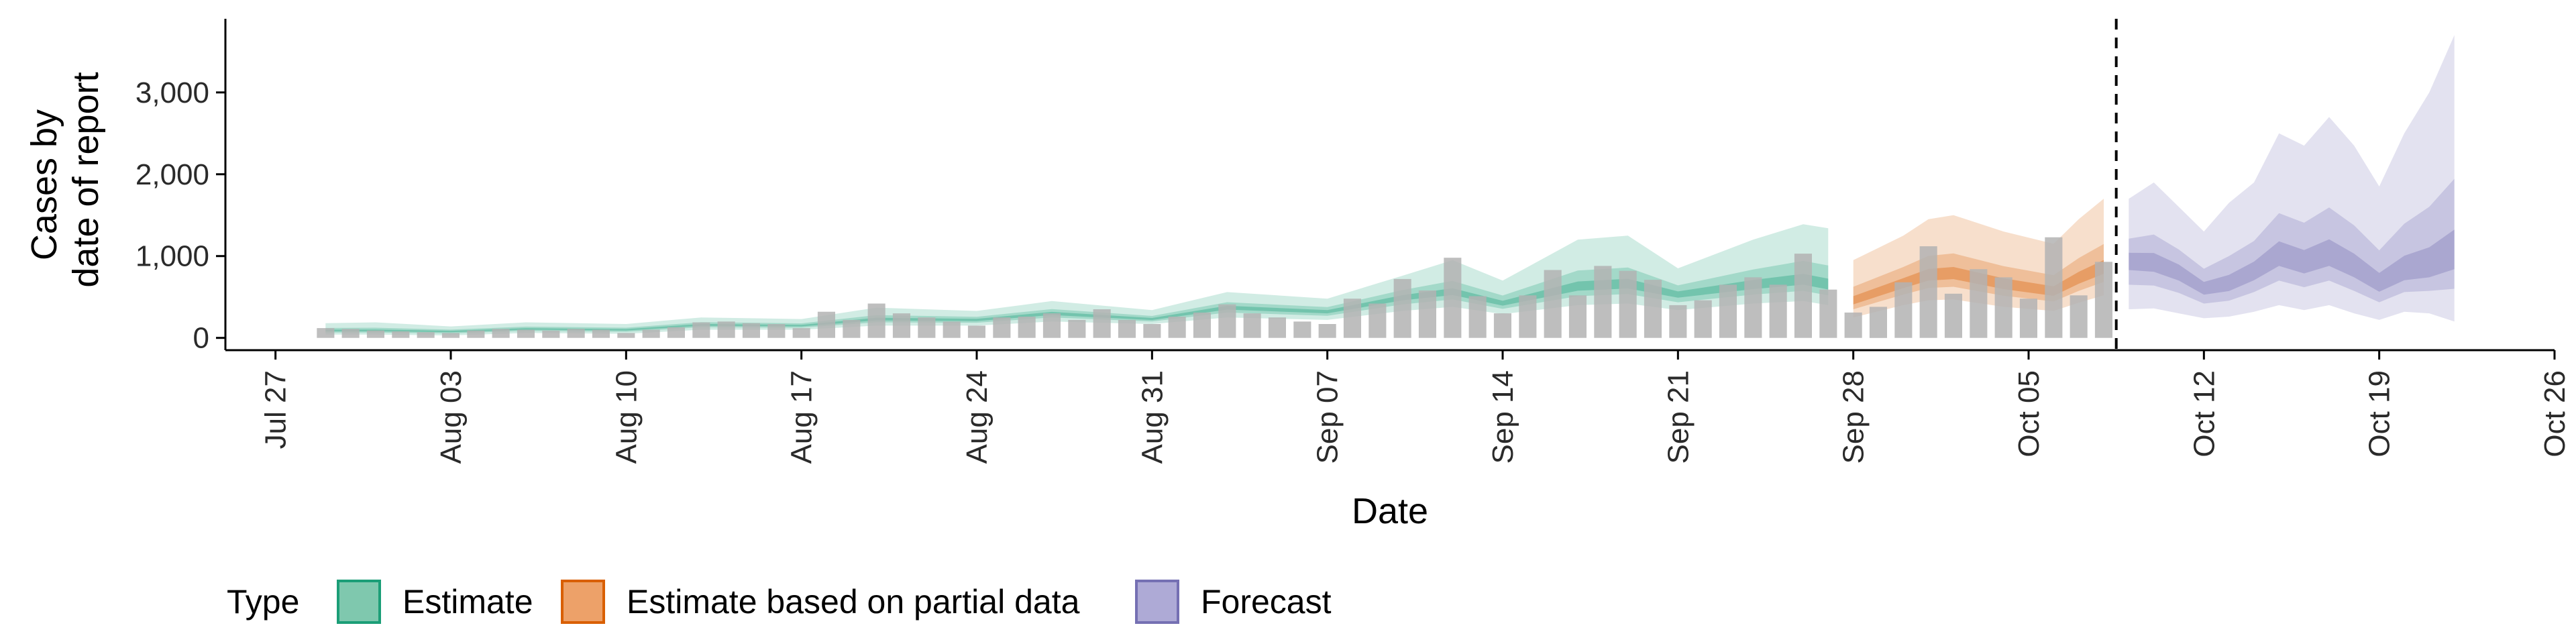 This screenshot has height=644, width=2576. What do you see at coordinates (172, 92) in the screenshot?
I see `y-tick-label: 3,000` at bounding box center [172, 92].